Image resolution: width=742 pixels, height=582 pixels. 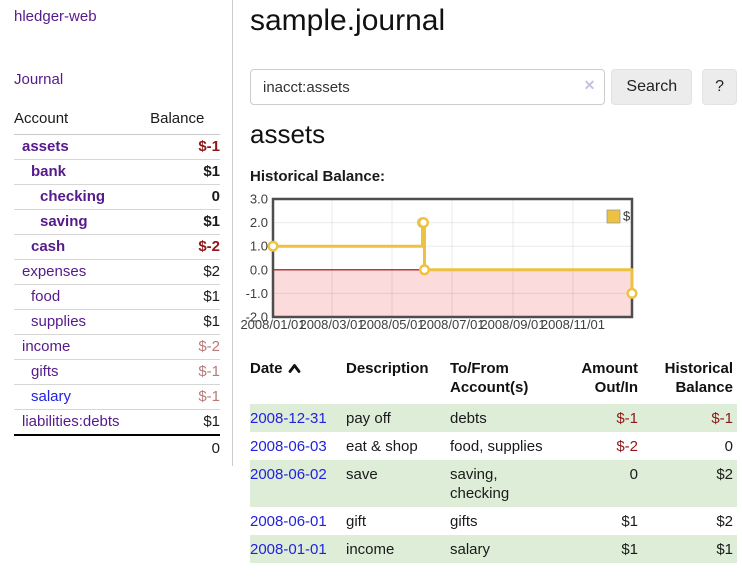 I want to click on svg-text: 2008/07/01, so click(x=451, y=324).